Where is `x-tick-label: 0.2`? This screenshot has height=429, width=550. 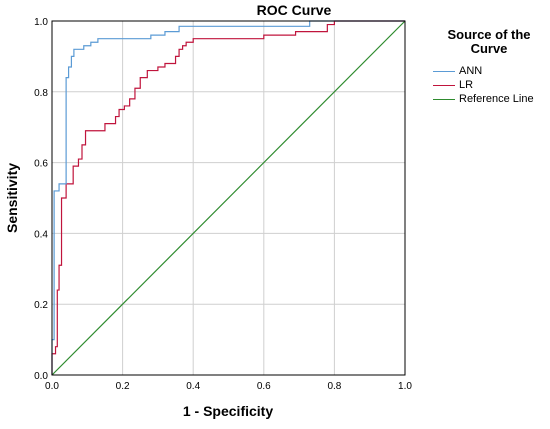
x-tick-label: 0.2 is located at coordinates (123, 386).